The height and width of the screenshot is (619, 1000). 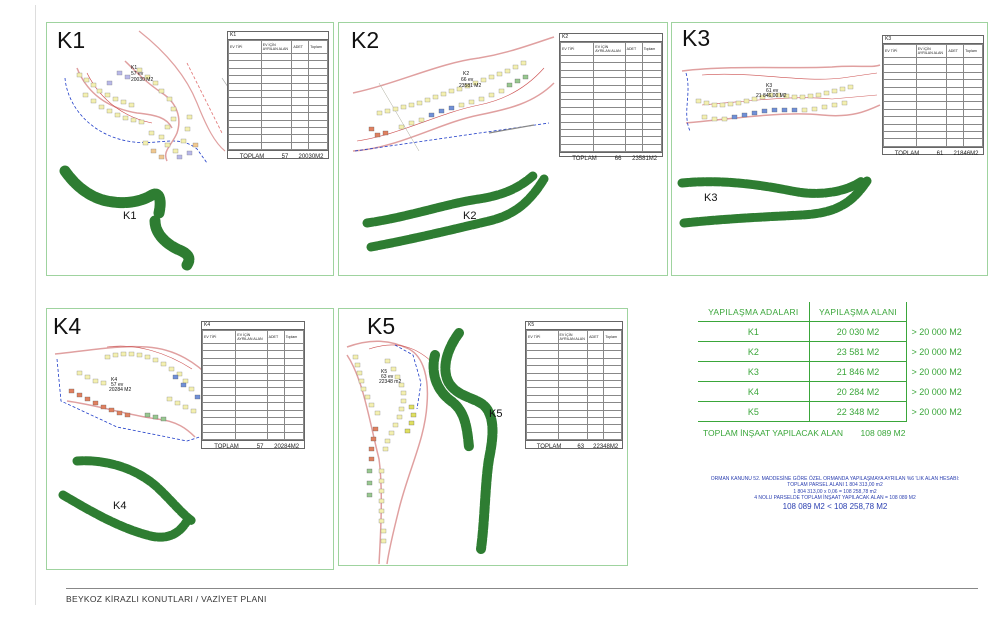 What do you see at coordinates (226, 447) in the screenshot?
I see `k4-total-label: TOPLAM` at bounding box center [226, 447].